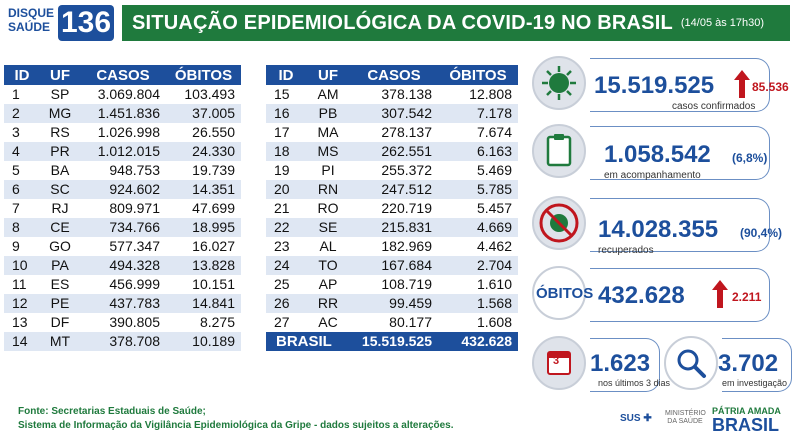 The width and height of the screenshot is (800, 445). I want to click on investigation-value: 3.702, so click(748, 363).